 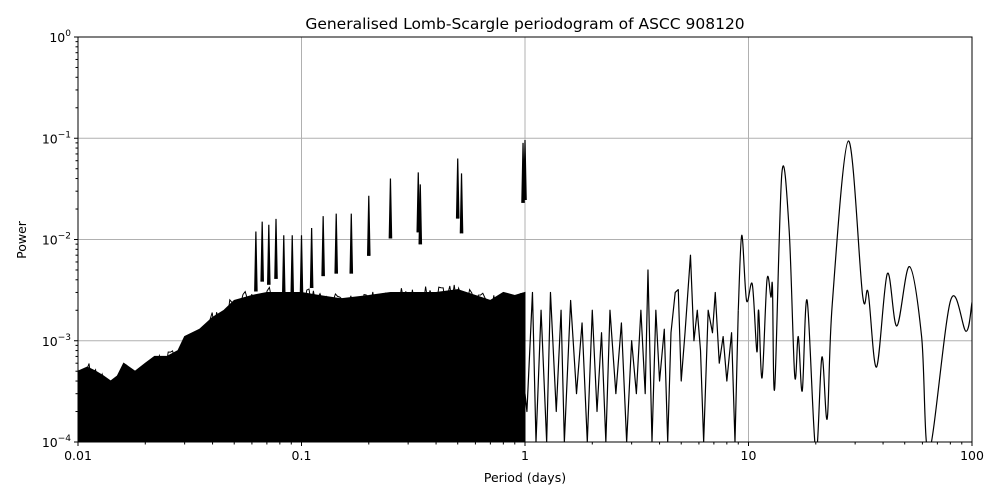 What do you see at coordinates (78, 455) in the screenshot?
I see `x-tick-label: 0.01` at bounding box center [78, 455].